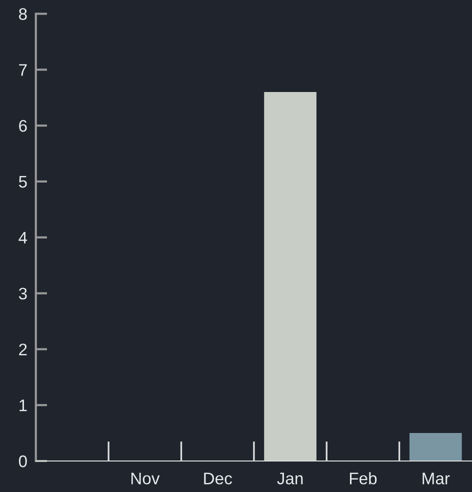 The width and height of the screenshot is (472, 492). What do you see at coordinates (363, 478) in the screenshot?
I see `x-tick-label: Feb` at bounding box center [363, 478].